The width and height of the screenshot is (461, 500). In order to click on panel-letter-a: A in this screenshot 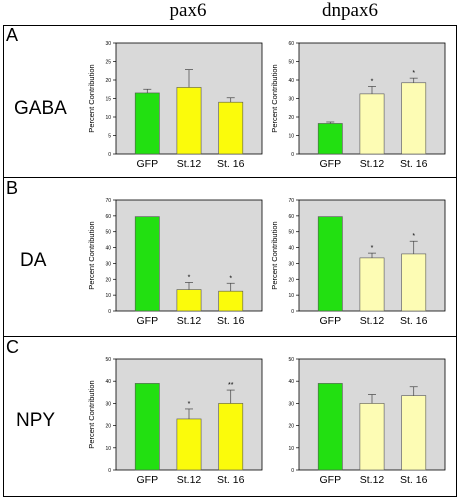, I will do `click(12, 35)`.